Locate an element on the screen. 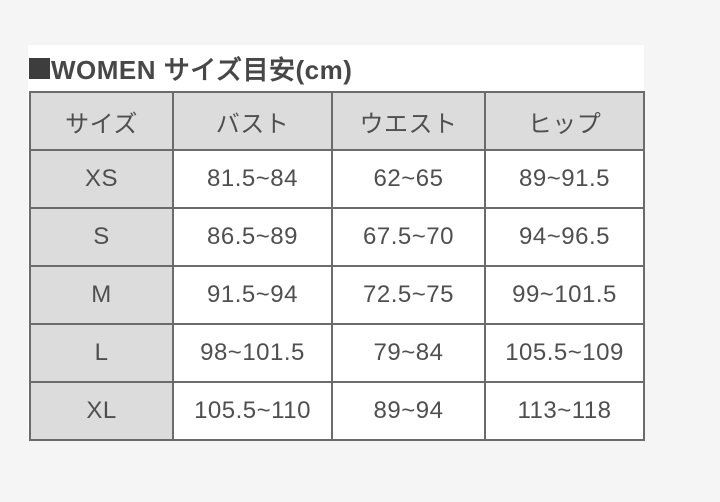  hip-cell: 94~96.5 is located at coordinates (564, 237).